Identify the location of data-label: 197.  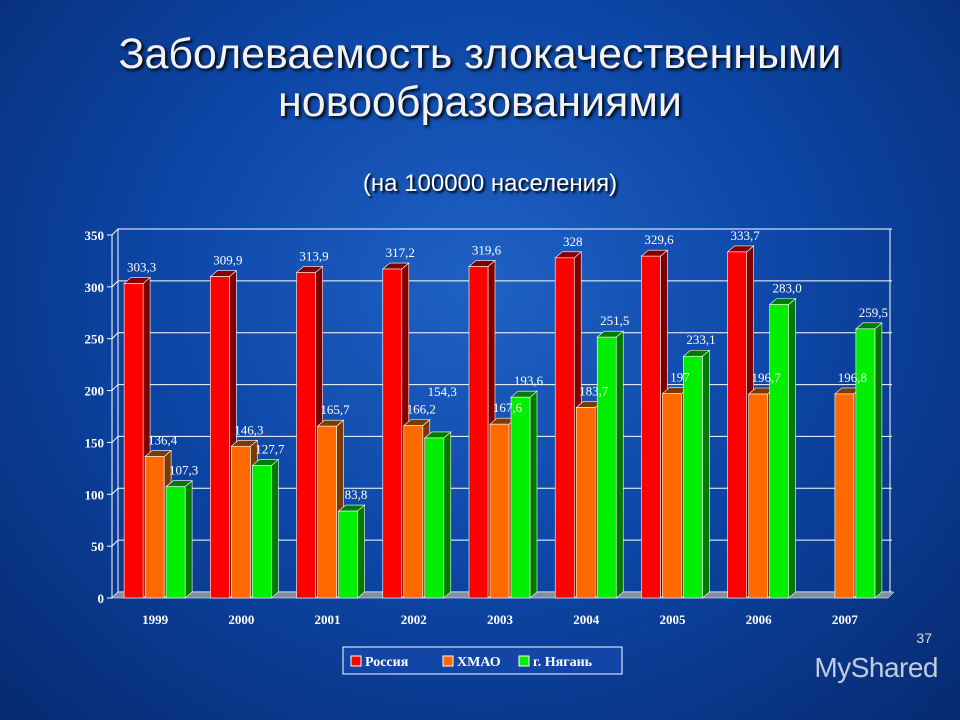
(680, 377).